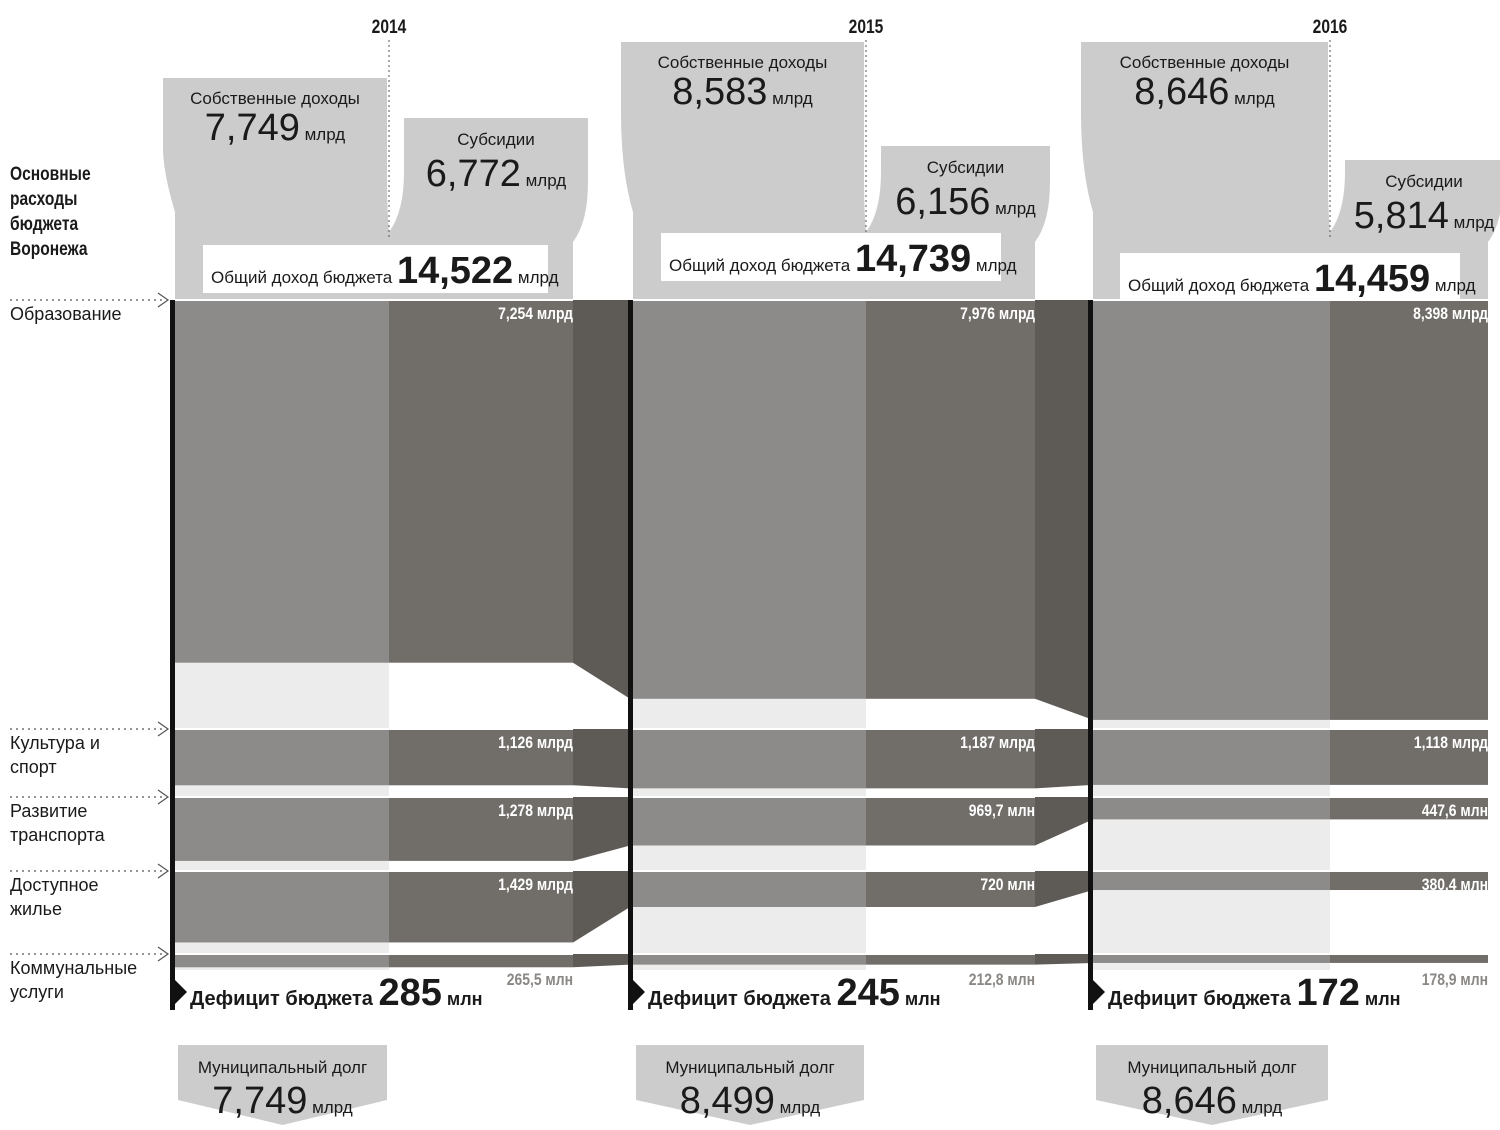 Image resolution: width=1500 pixels, height=1130 pixels. Describe the element at coordinates (304, 277) in the screenshot. I see `total-income-label: Общий доход бюджета` at that location.